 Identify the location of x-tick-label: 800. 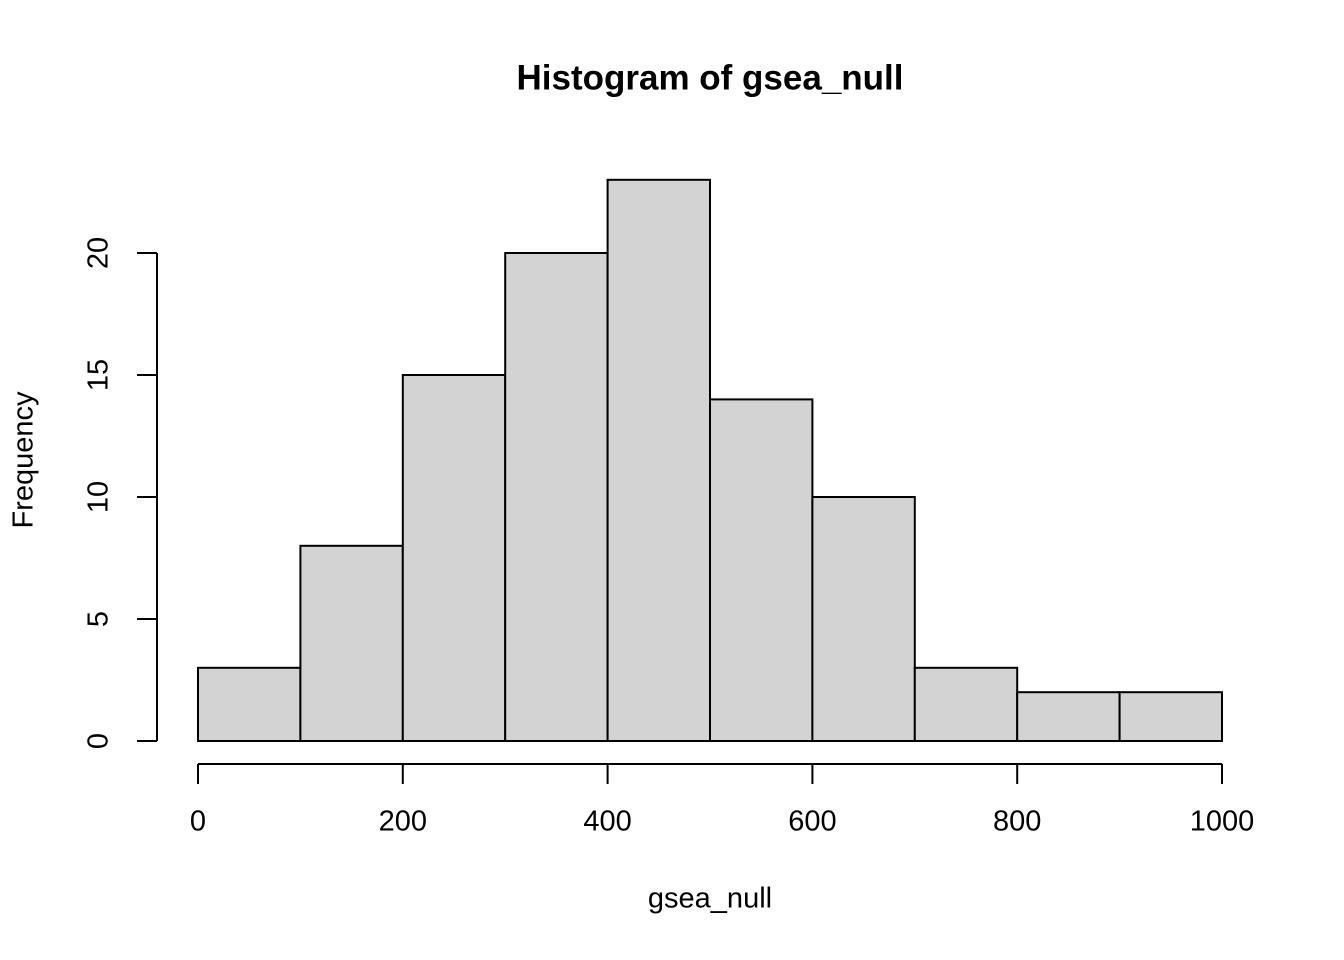
(1017, 822).